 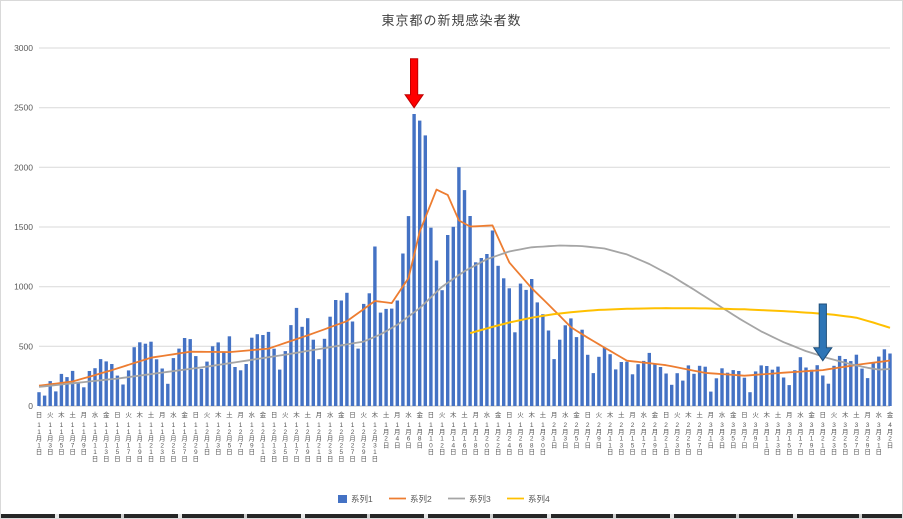 What do you see at coordinates (822, 332) in the screenshot?
I see `blue-down-arrow` at bounding box center [822, 332].